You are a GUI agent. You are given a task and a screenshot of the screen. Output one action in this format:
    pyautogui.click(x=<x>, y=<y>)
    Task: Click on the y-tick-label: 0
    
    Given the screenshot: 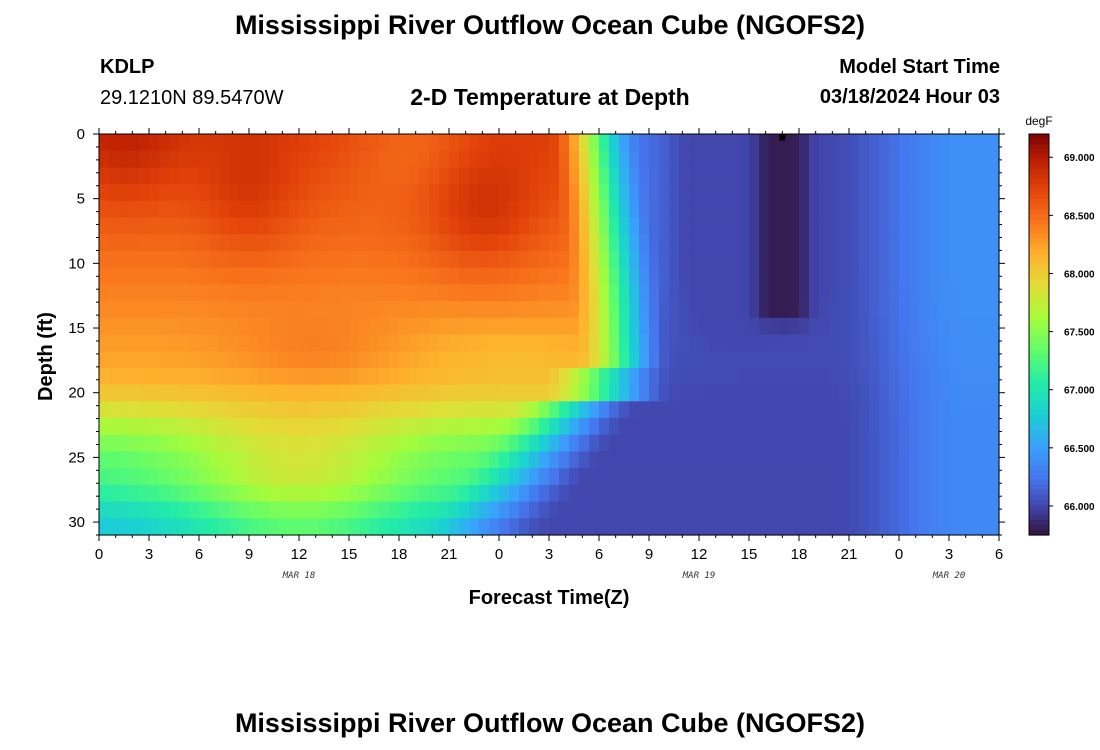 What is the action you would take?
    pyautogui.click(x=81, y=134)
    